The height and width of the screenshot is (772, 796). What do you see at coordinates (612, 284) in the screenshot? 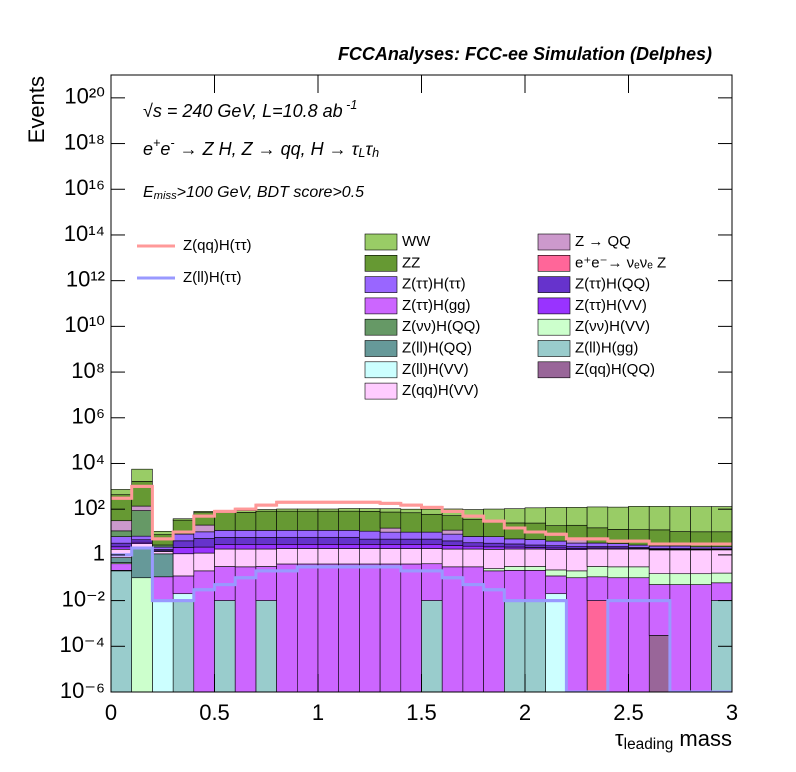
I see `legend-label: Z(ττ)H(QQ)` at bounding box center [612, 284].